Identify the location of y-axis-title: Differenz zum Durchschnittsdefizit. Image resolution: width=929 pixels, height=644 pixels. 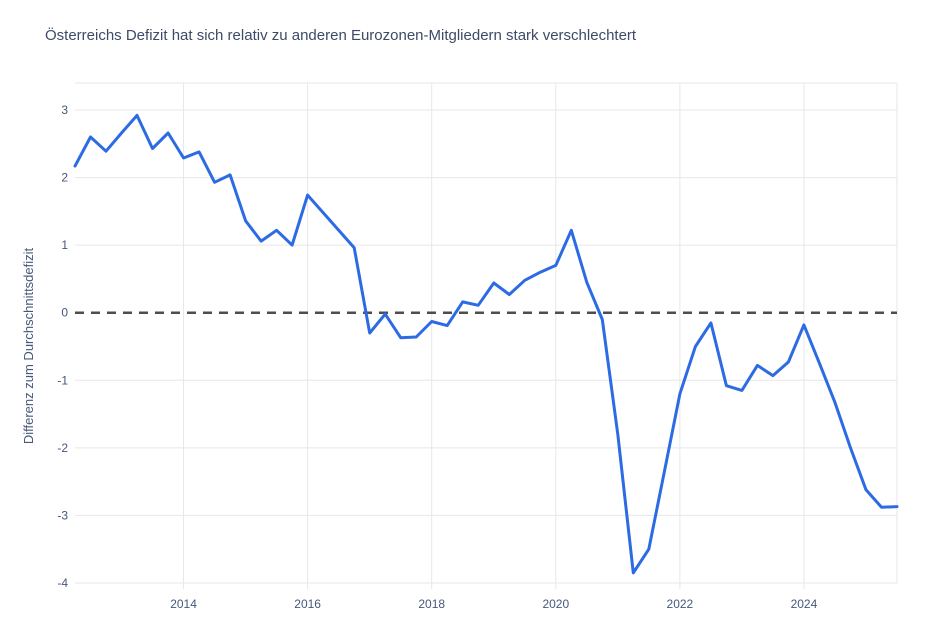
(28, 345).